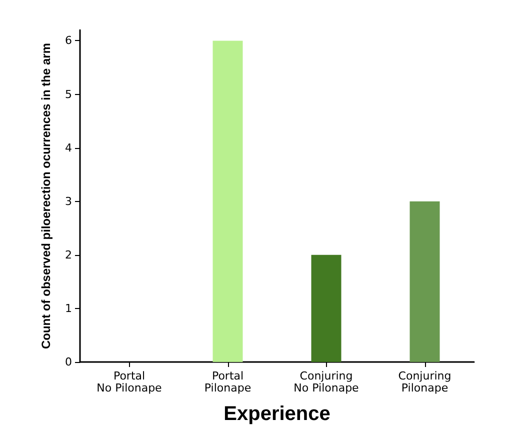 Image resolution: width=510 pixels, height=438 pixels. I want to click on x-tick-label: Portal Pilonape, so click(228, 382).